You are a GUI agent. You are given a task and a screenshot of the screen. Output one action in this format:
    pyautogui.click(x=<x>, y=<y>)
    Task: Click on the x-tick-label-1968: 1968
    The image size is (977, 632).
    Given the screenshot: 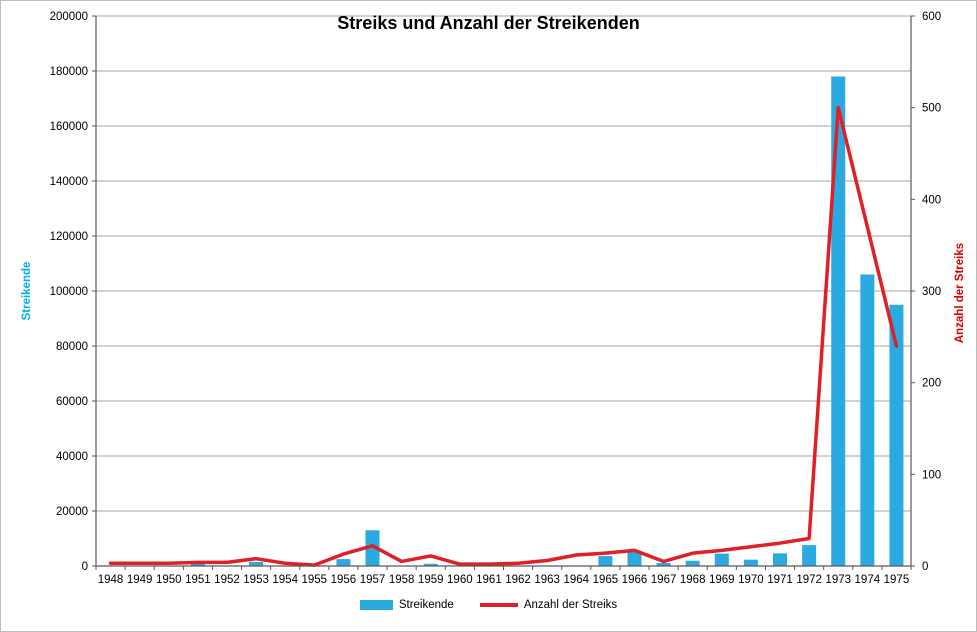 What is the action you would take?
    pyautogui.click(x=693, y=580)
    